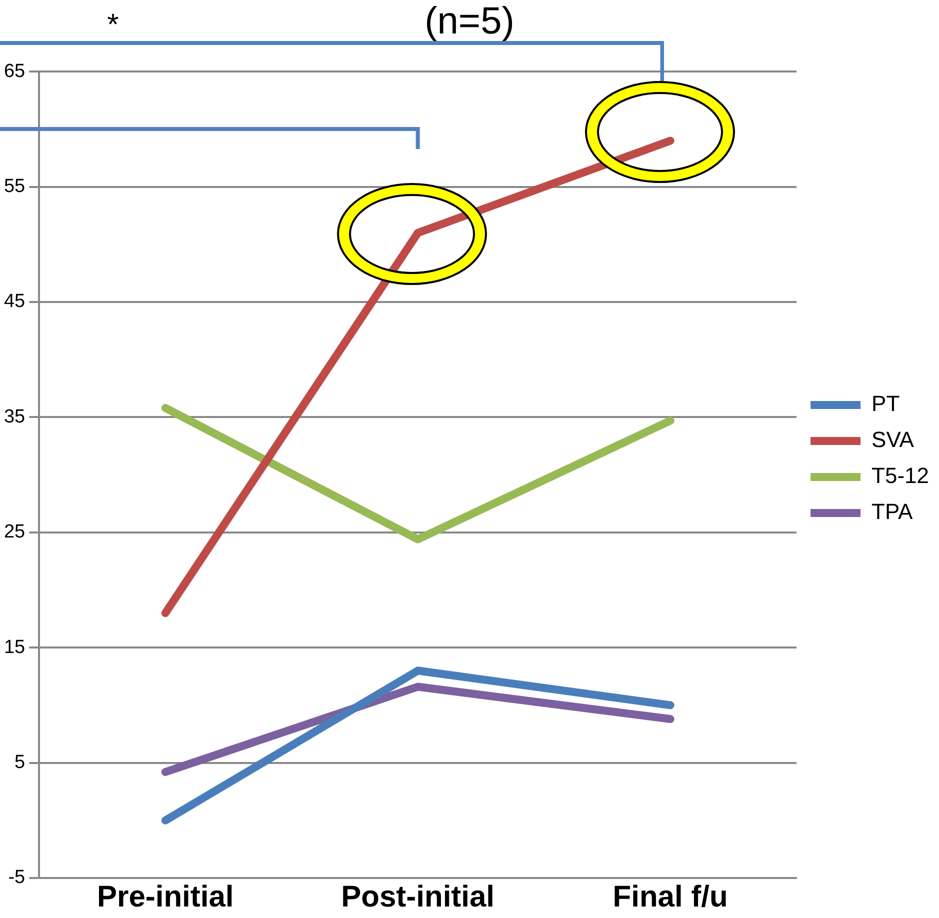 Image resolution: width=939 pixels, height=918 pixels. Describe the element at coordinates (469, 21) in the screenshot. I see `chart-title: (n=5)` at that location.